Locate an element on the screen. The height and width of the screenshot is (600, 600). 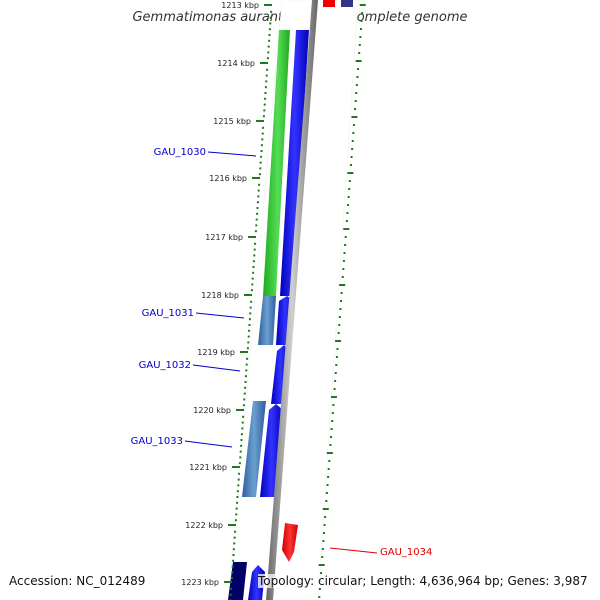
gene-label: GAU_1033 is located at coordinates (157, 441).